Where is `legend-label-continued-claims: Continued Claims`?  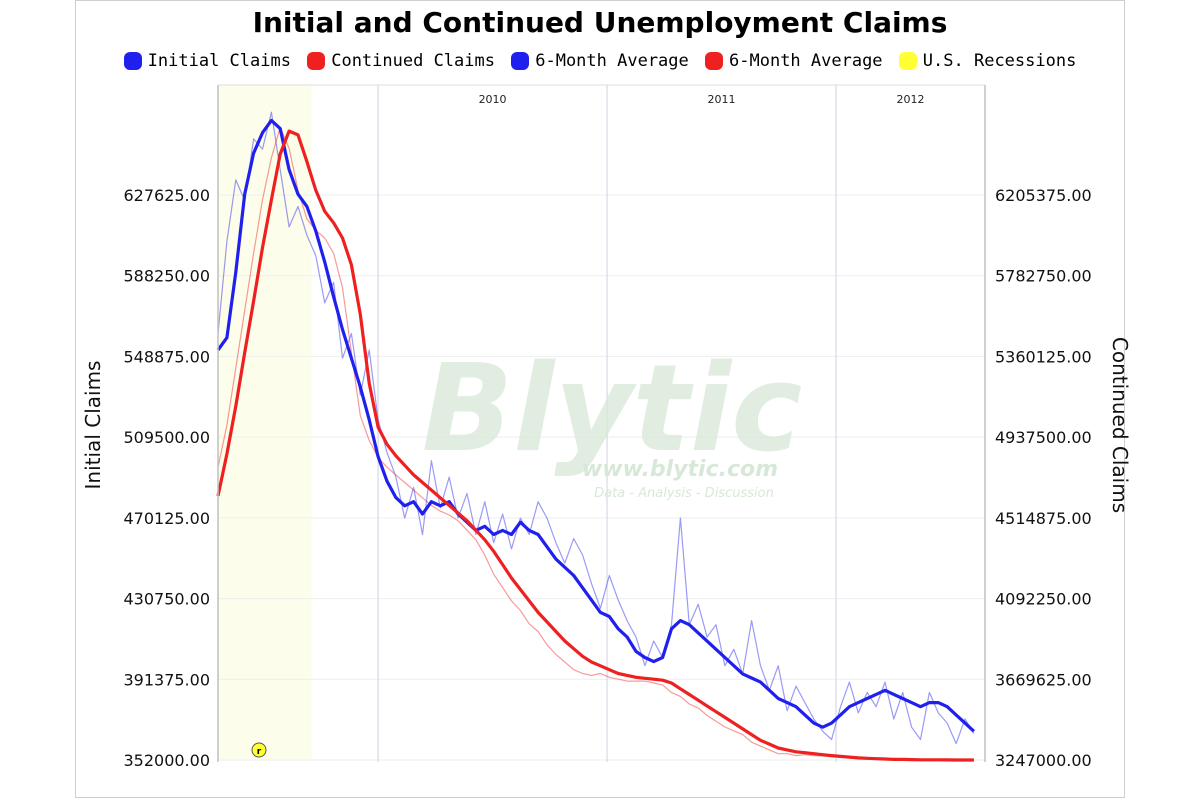
legend-label-continued-claims: Continued Claims is located at coordinates (413, 61).